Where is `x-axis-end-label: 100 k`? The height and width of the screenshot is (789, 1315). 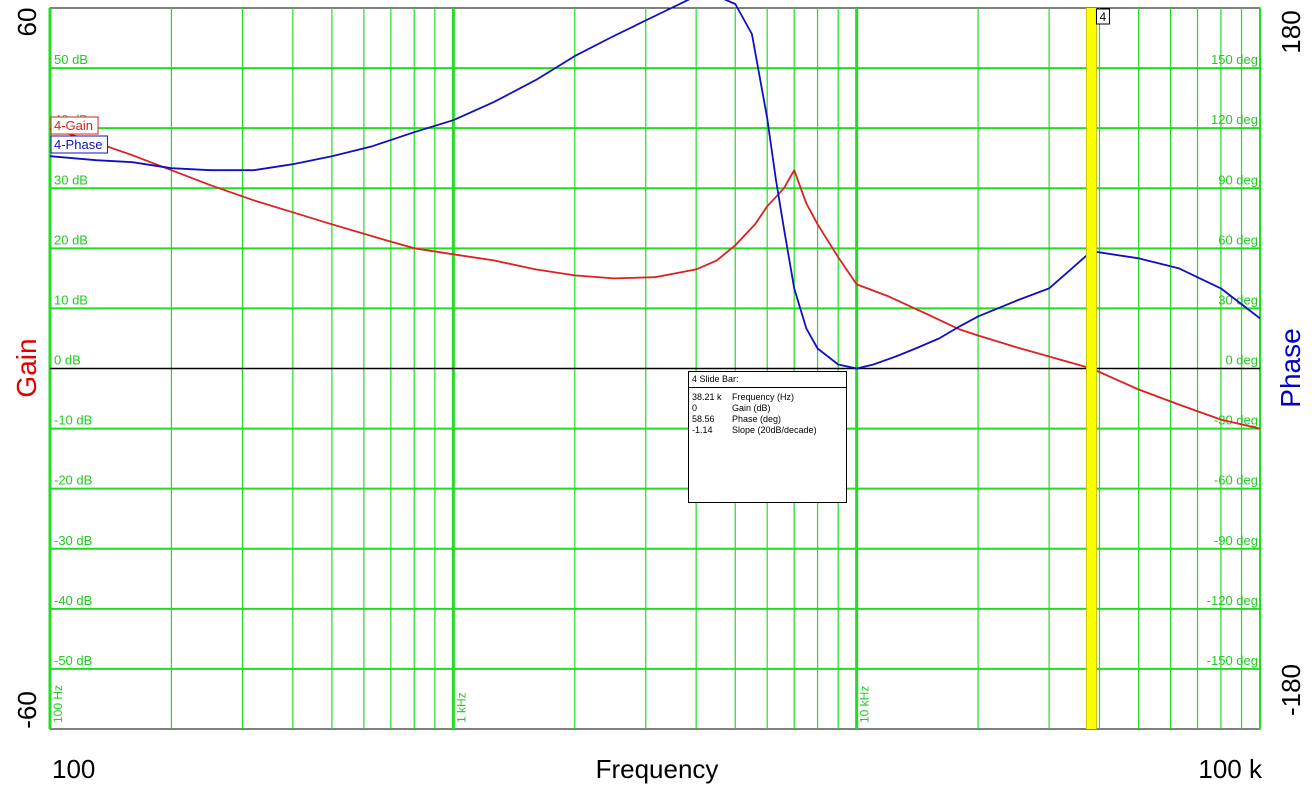 x-axis-end-label: 100 k is located at coordinates (1230, 769).